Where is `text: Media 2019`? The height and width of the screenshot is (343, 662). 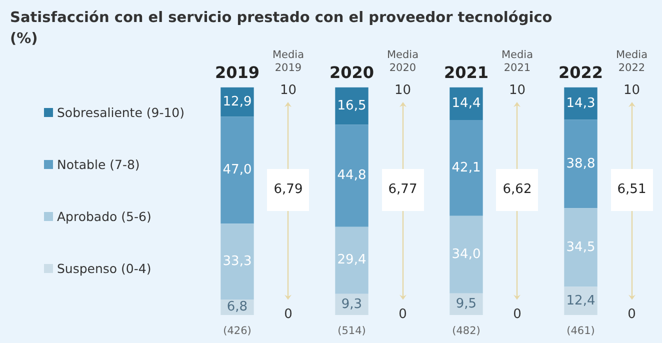 text: Media 2019 is located at coordinates (288, 62).